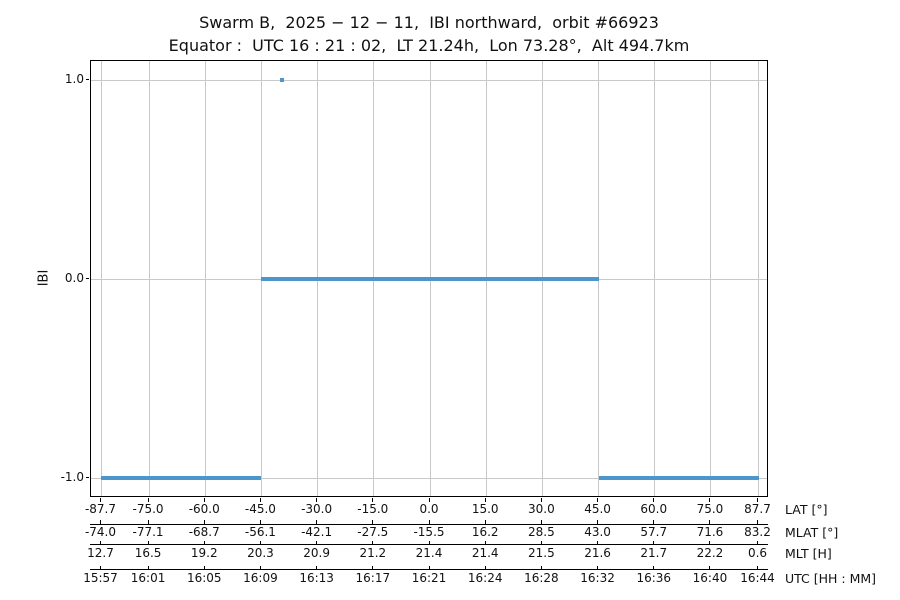  Describe the element at coordinates (373, 553) in the screenshot. I see `axis-row-value: 21.2` at that location.